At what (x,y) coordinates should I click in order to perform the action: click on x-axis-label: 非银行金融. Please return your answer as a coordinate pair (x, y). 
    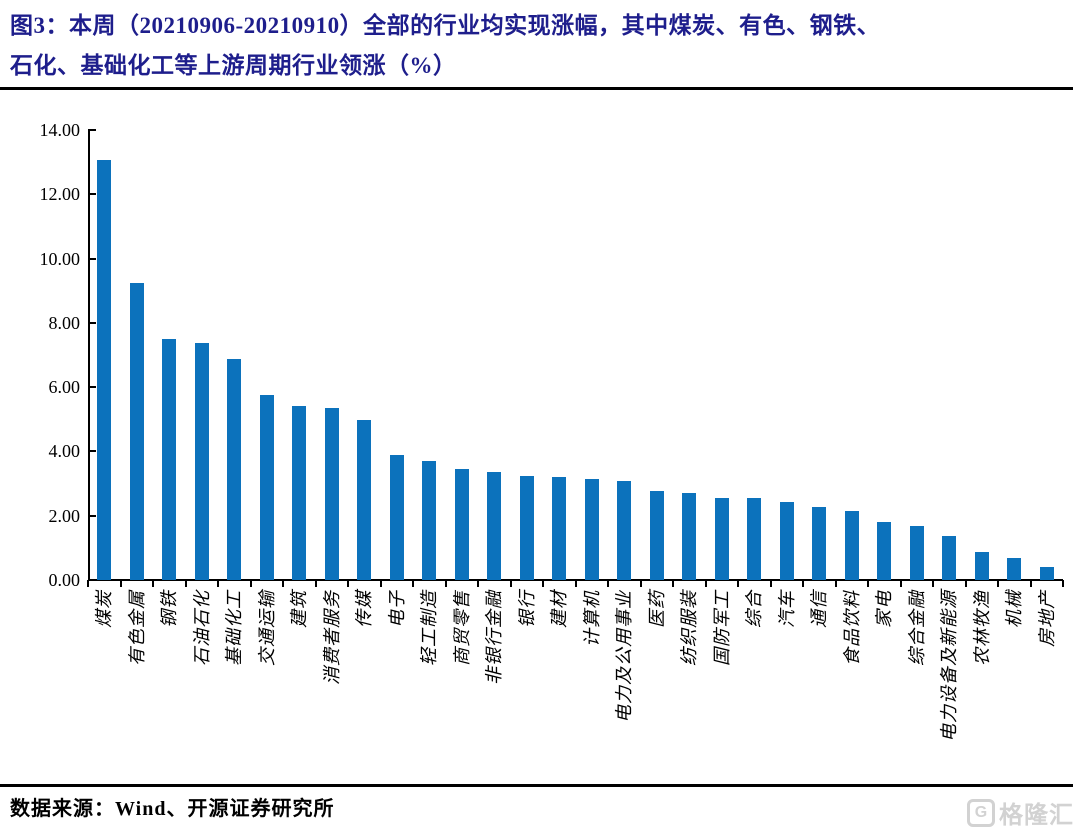
    Looking at the image, I should click on (494, 637).